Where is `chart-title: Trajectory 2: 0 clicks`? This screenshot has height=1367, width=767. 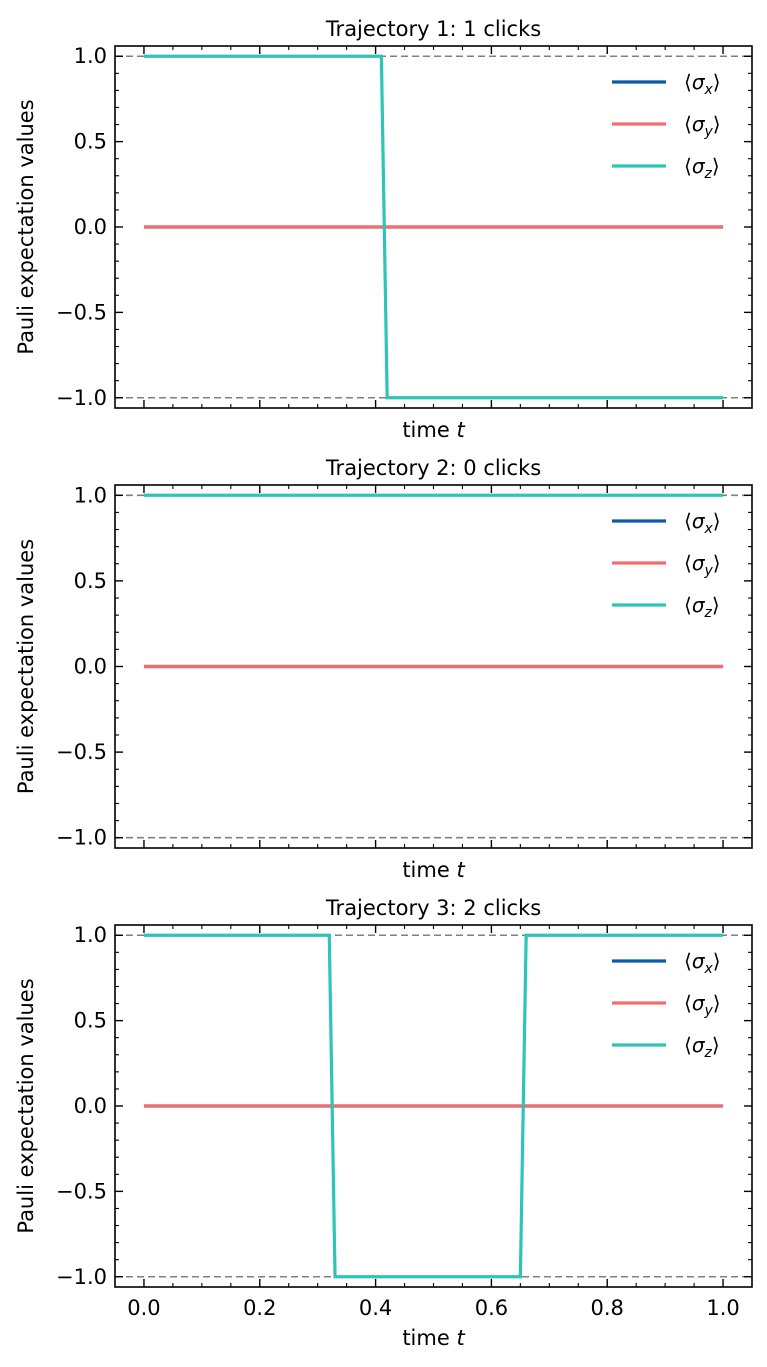 chart-title: Trajectory 2: 0 clicks is located at coordinates (433, 468).